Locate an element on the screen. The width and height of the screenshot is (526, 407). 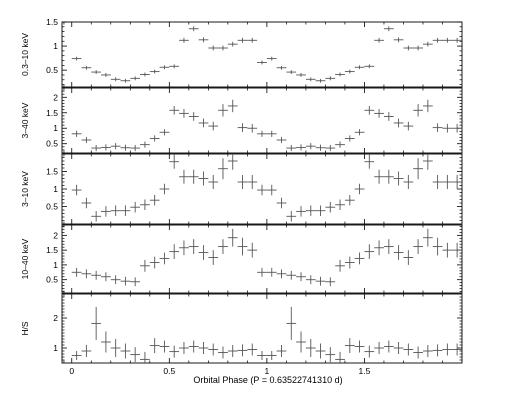
panel-3: 0.5 1 1.5 3–10 keV is located at coordinates (241, 189).